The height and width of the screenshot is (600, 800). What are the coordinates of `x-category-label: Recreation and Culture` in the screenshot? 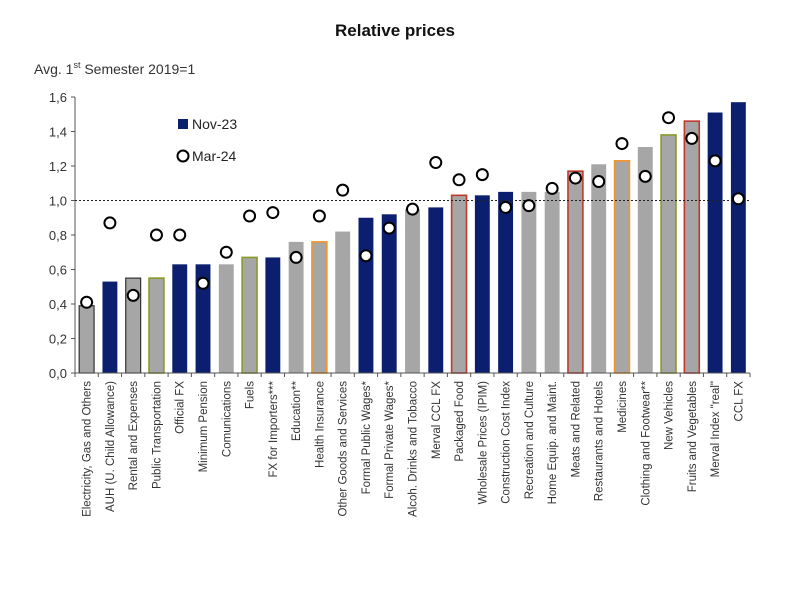 It's located at (530, 440).